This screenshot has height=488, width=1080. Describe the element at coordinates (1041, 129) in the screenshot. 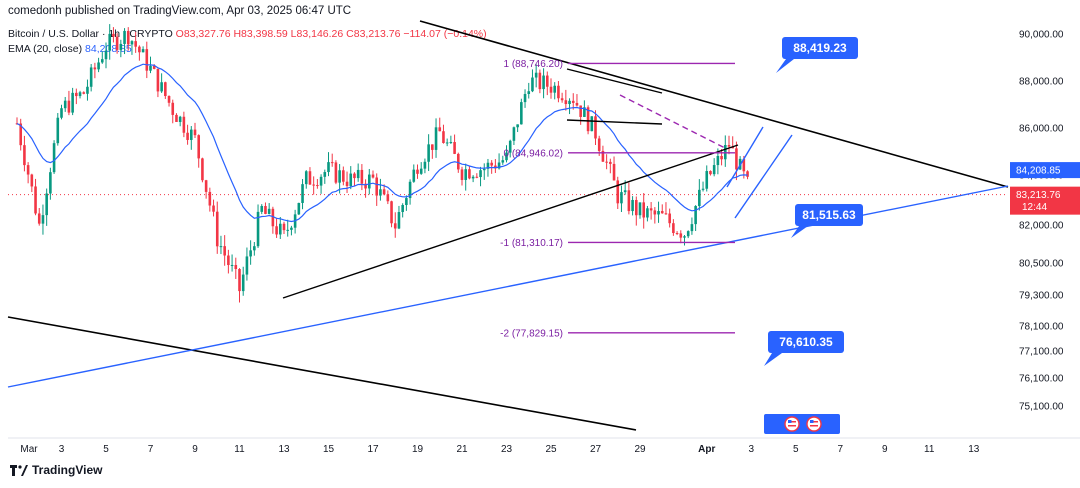

I see `y-tick-label: 86,000.00` at that location.